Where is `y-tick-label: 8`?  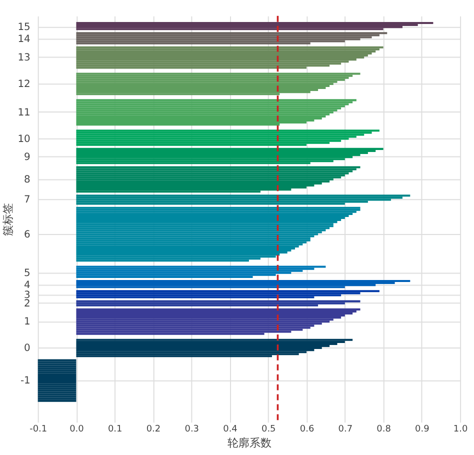
y-tick-label: 8 is located at coordinates (27, 180).